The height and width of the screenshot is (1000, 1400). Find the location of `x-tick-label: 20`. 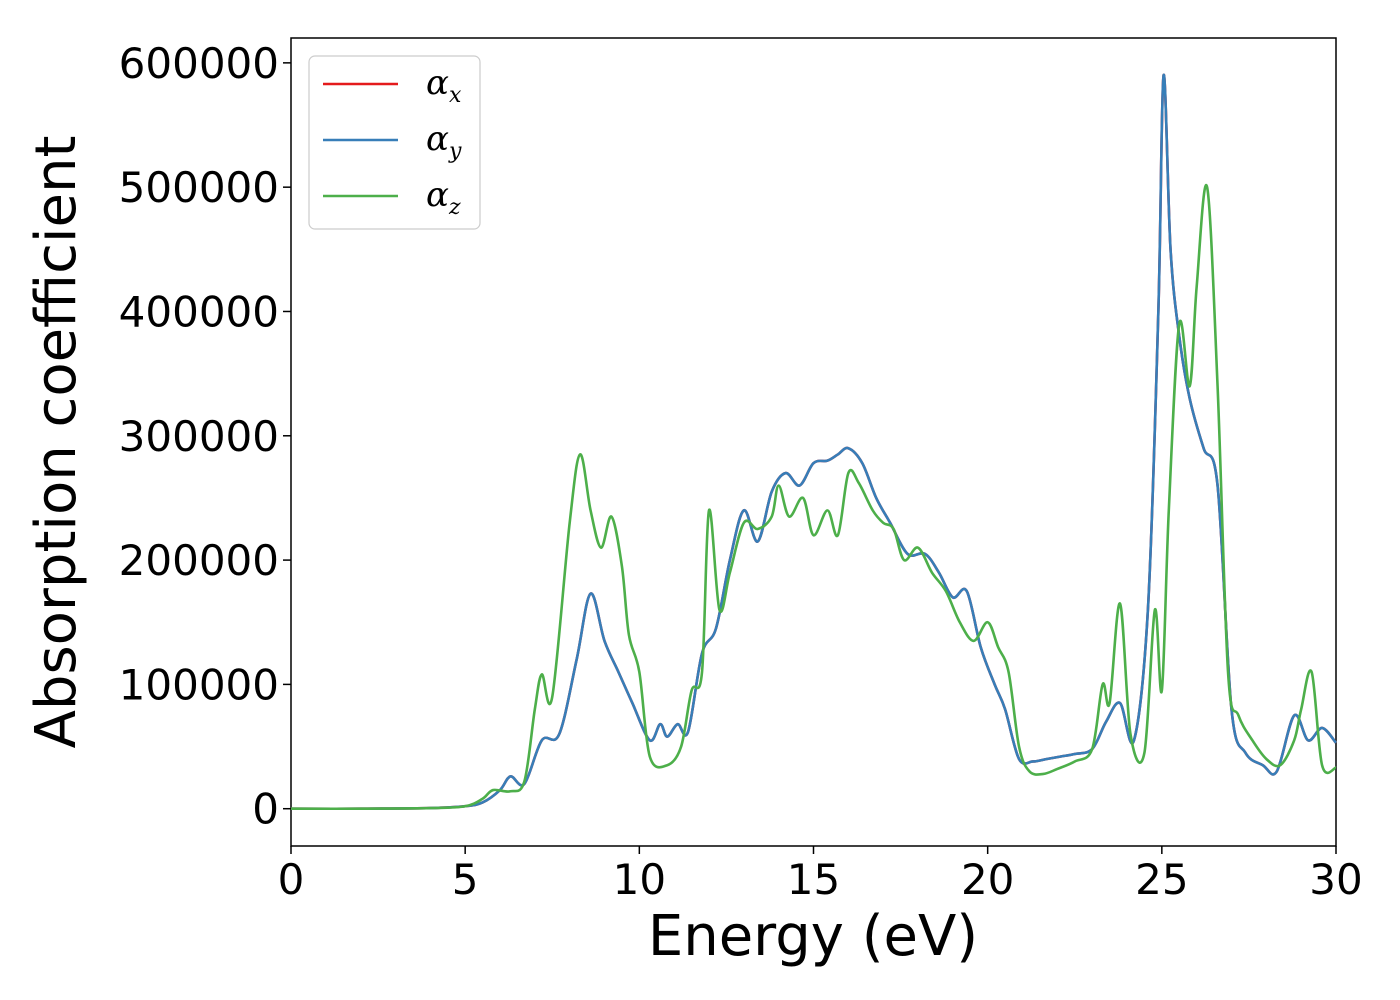

x-tick-label: 20 is located at coordinates (987, 879).